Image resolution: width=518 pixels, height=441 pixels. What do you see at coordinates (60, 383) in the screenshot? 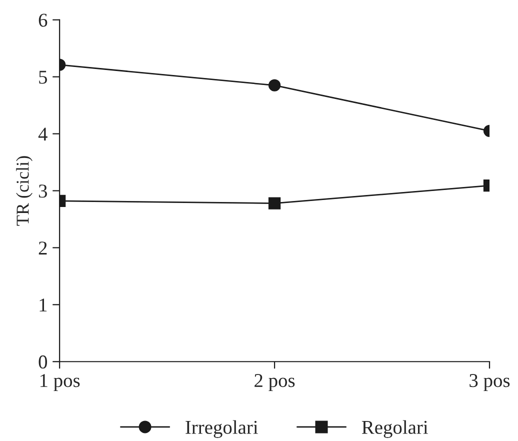
I see `x-tick-label: 1 pos` at bounding box center [60, 383].